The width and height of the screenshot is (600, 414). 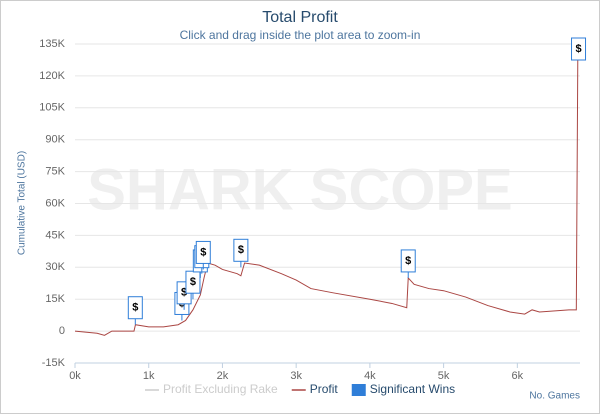 I want to click on x-tick-label: 0k, so click(x=75, y=376).